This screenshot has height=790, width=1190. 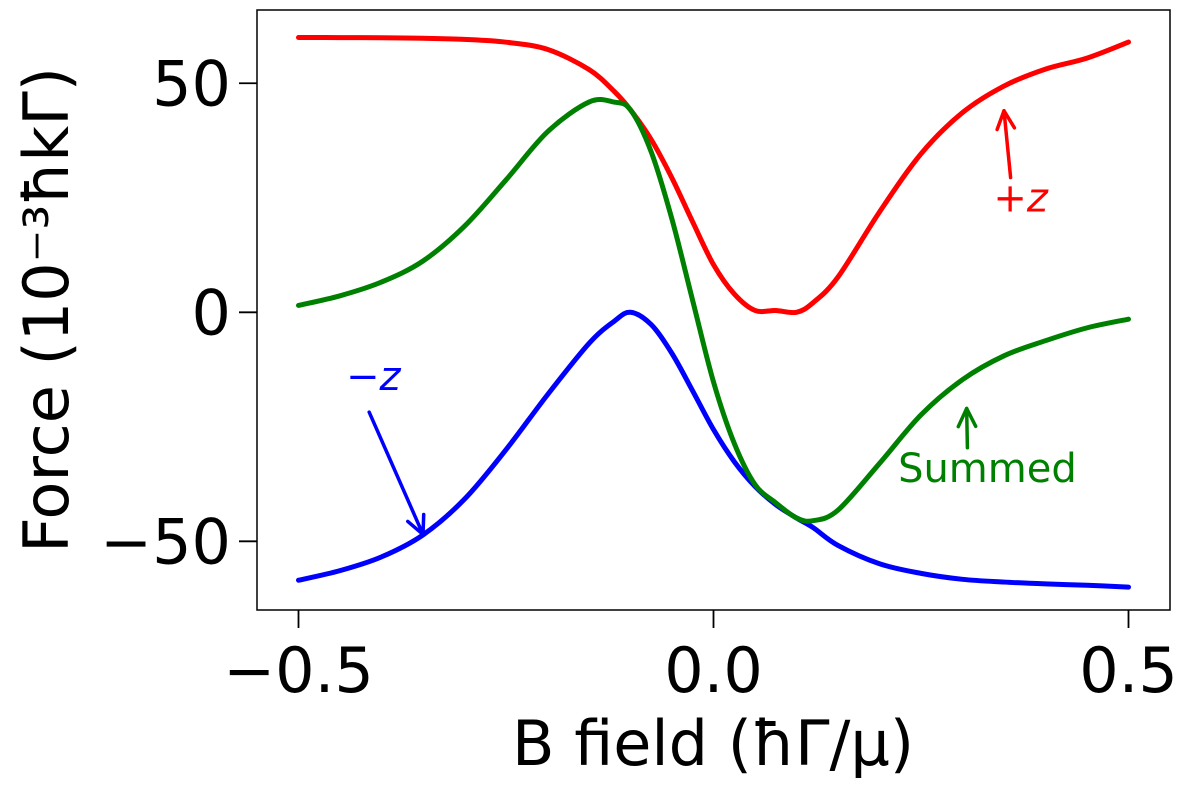 What do you see at coordinates (178, 312) in the screenshot?
I see `y-axis-ticks: −50 0 50` at bounding box center [178, 312].